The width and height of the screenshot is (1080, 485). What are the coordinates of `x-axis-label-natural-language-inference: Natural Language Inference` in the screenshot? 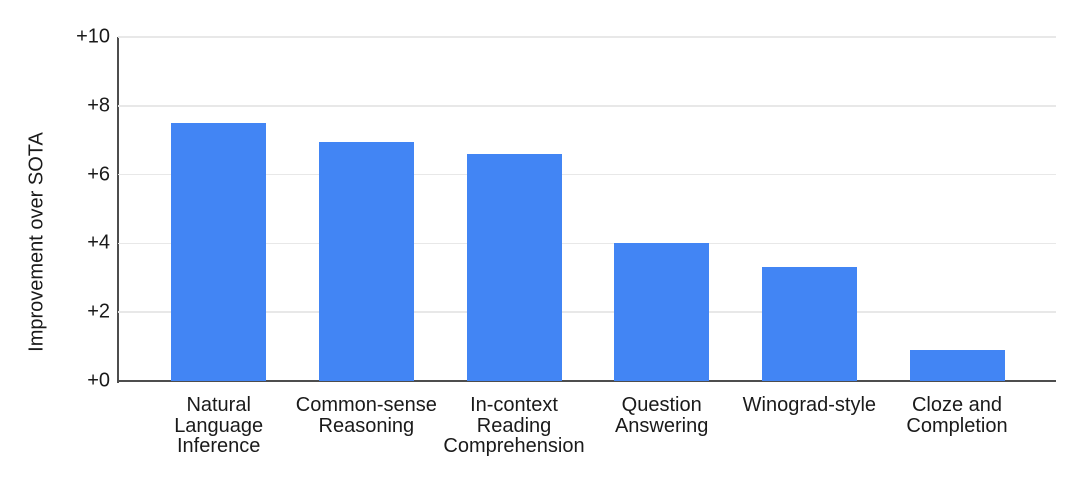 It's located at (219, 426).